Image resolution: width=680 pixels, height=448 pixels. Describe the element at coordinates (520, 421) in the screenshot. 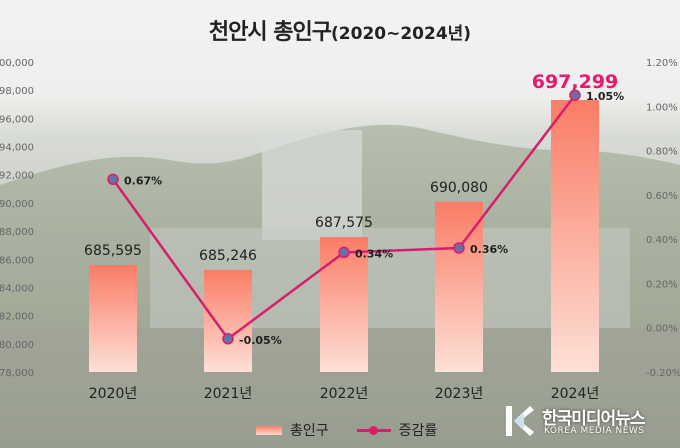

I see `logo-k-icon` at that location.